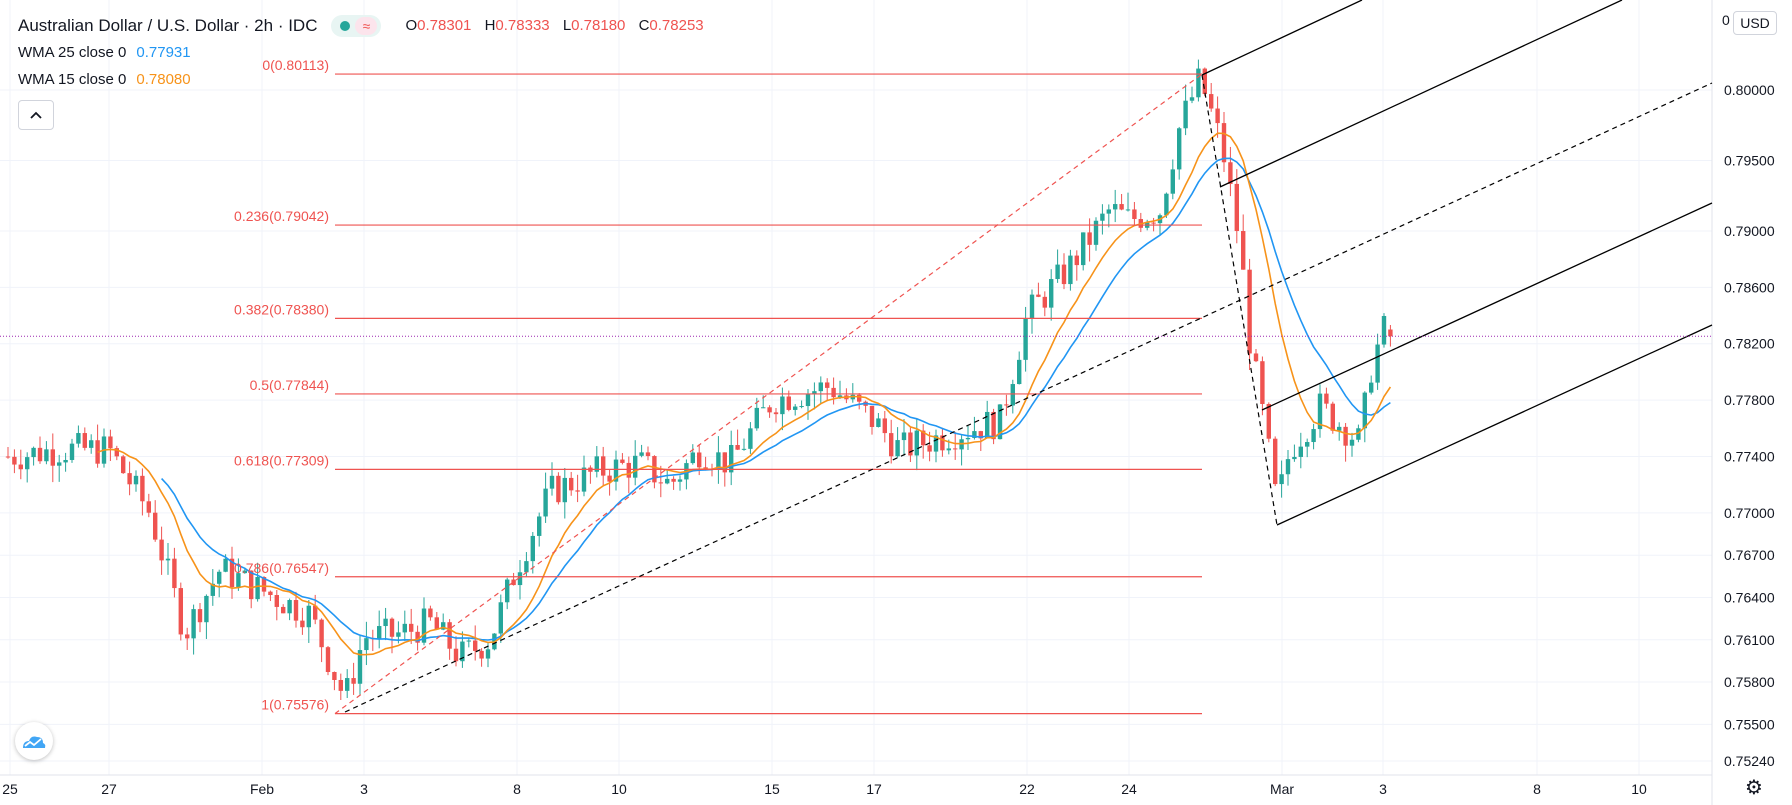 The height and width of the screenshot is (805, 1792). What do you see at coordinates (365, 52) in the screenshot?
I see `indicator-wma25: WMA 25 close 0 0.77931` at bounding box center [365, 52].